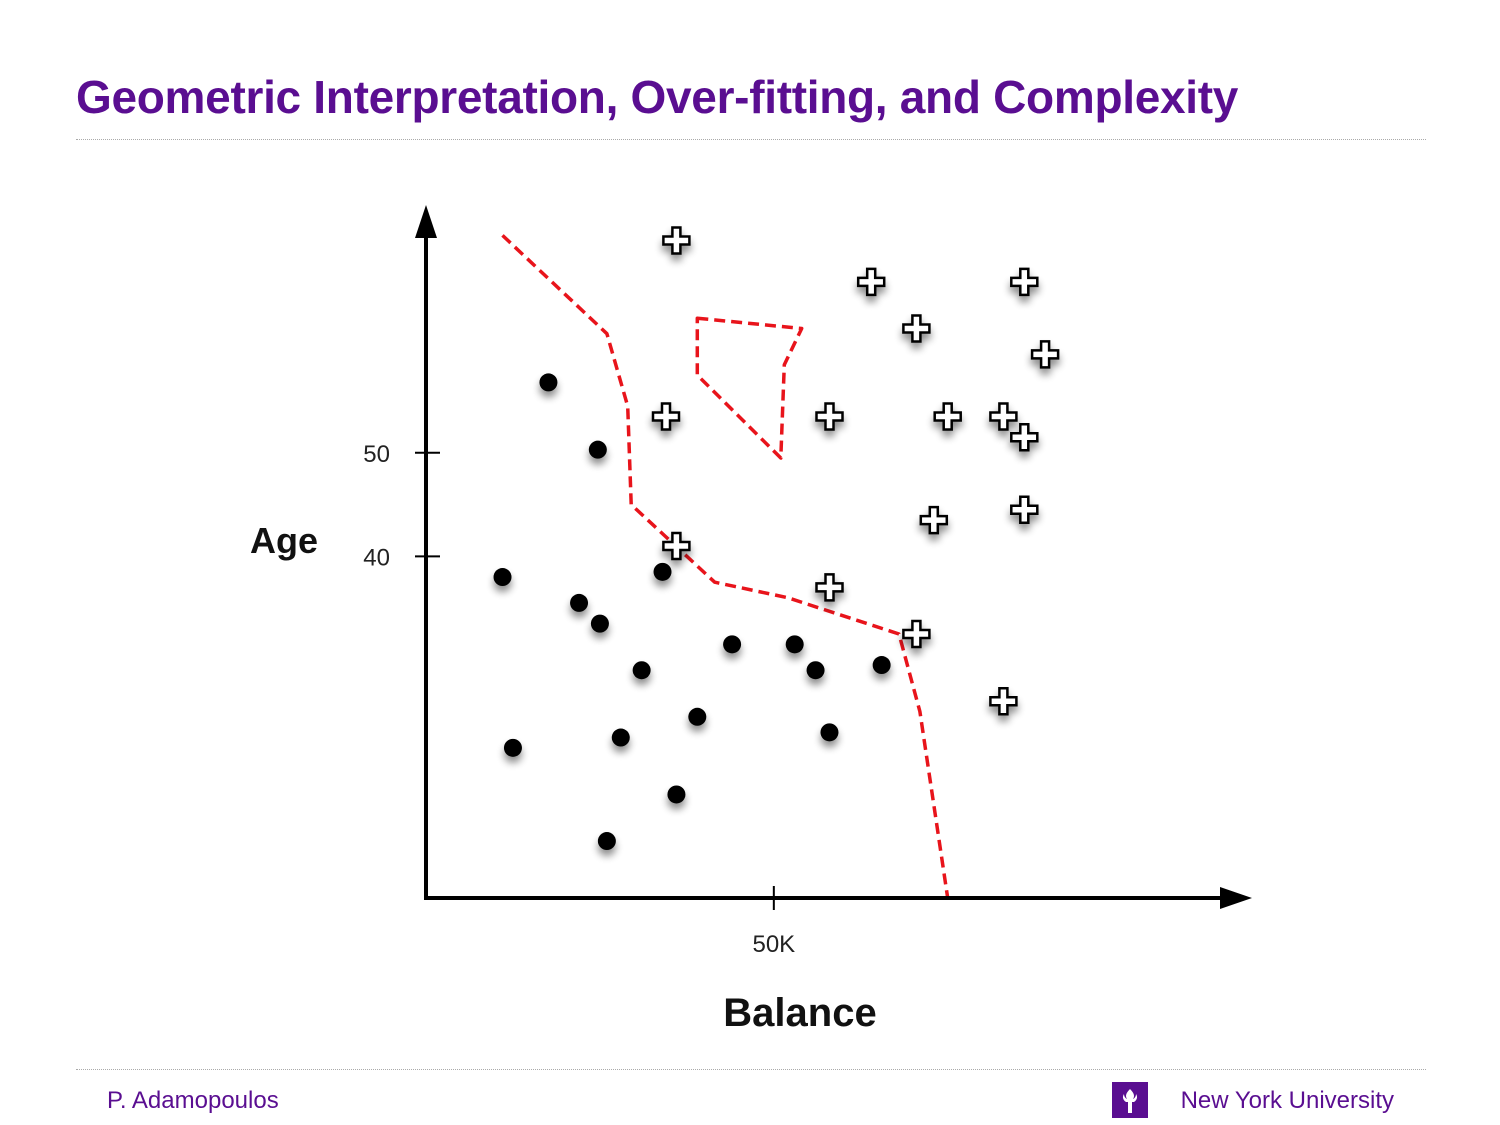 This screenshot has width=1500, height=1125. I want to click on y-tick-label: 40, so click(376, 557).